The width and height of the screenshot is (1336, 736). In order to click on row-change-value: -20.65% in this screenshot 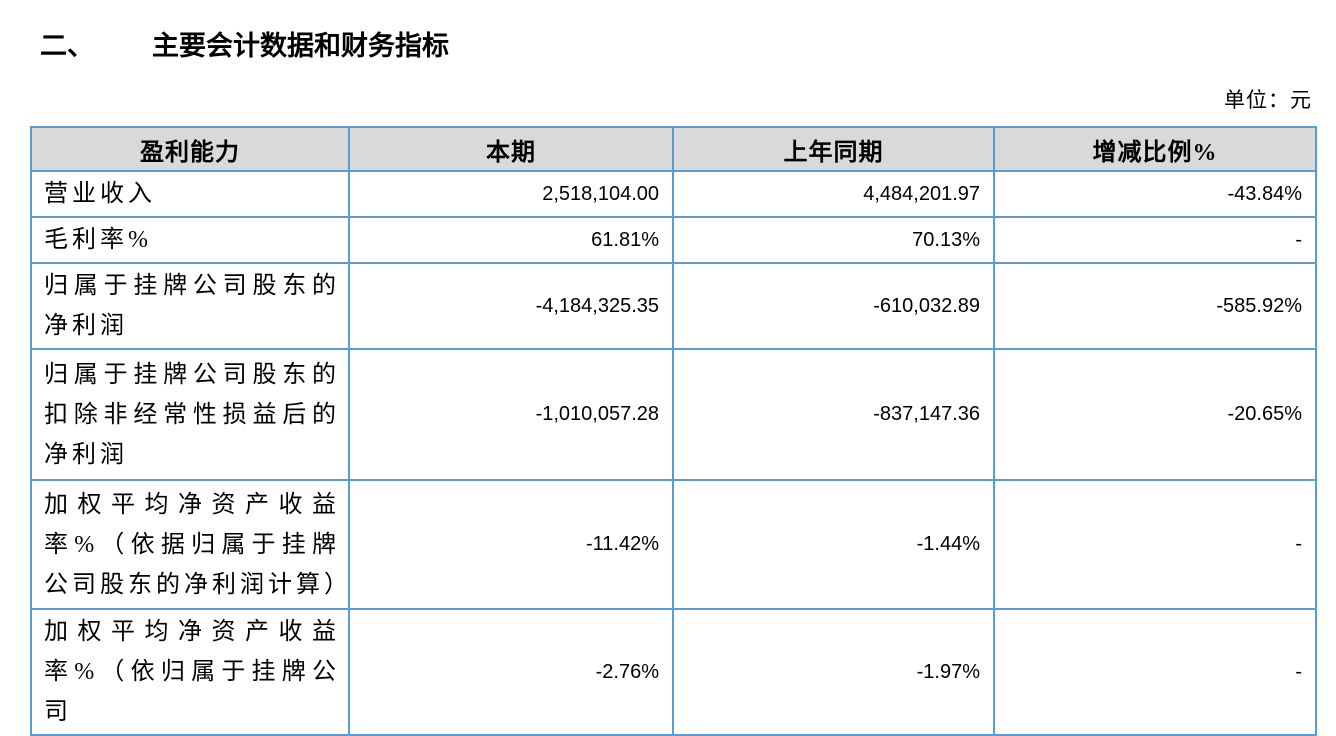, I will do `click(1155, 414)`.